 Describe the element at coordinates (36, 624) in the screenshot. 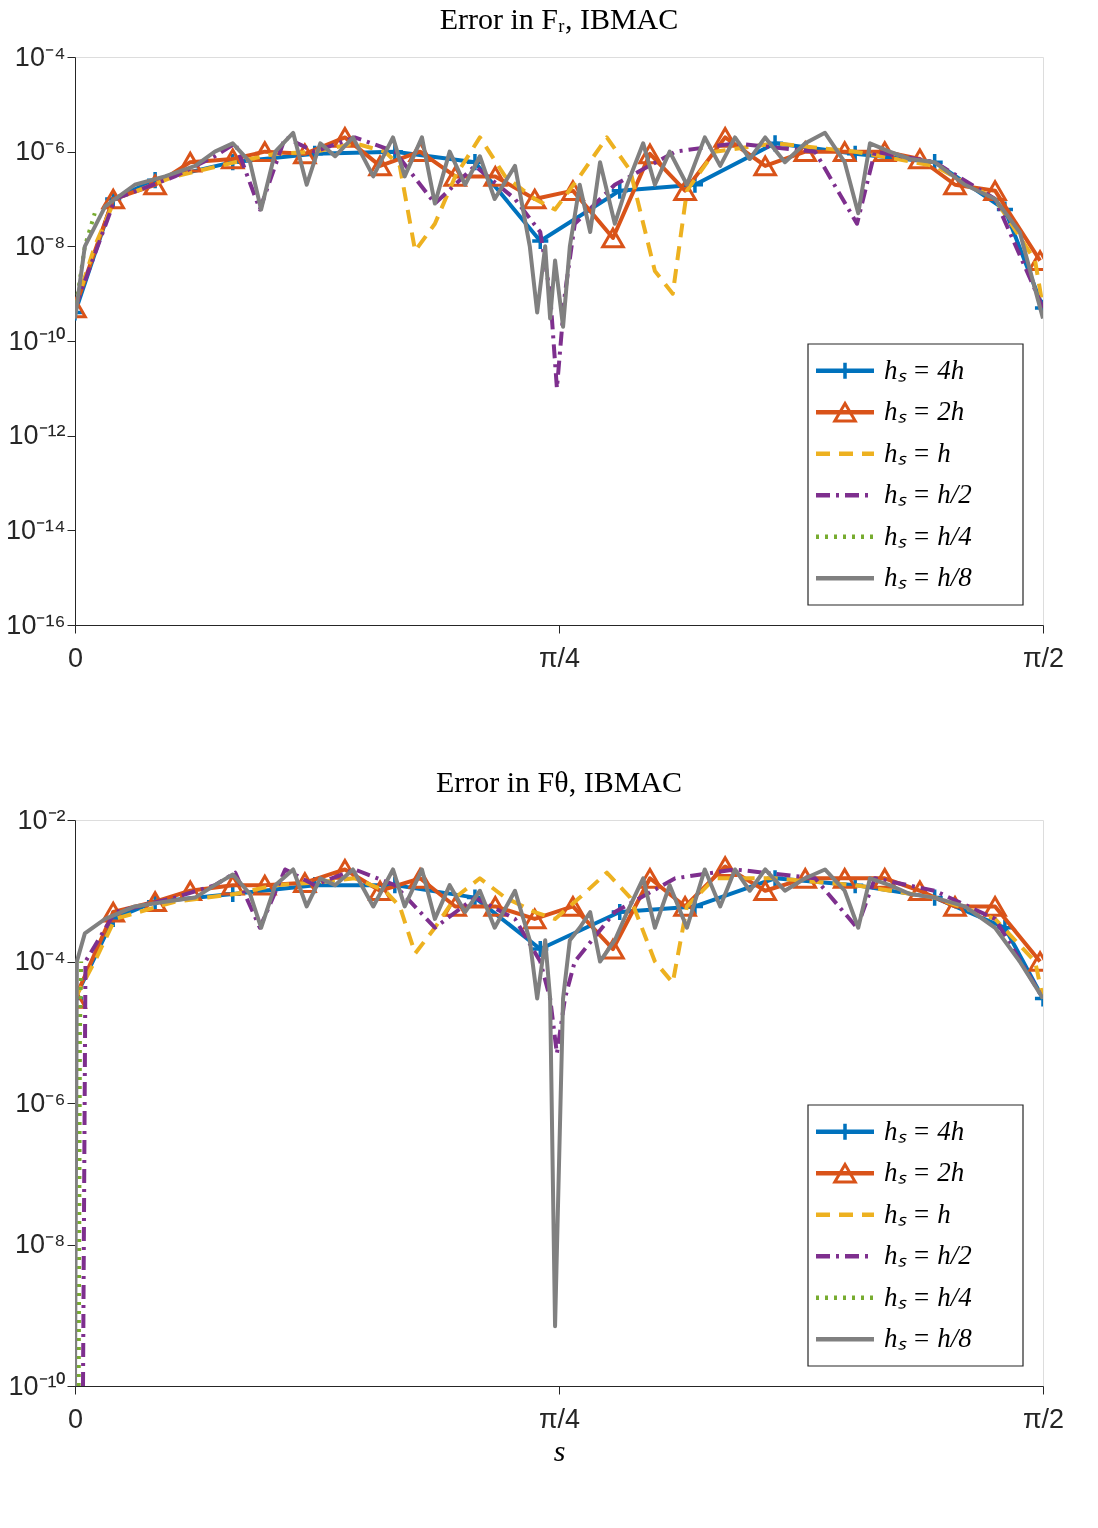

I see `y-tick-label: 10⁻¹⁶` at that location.